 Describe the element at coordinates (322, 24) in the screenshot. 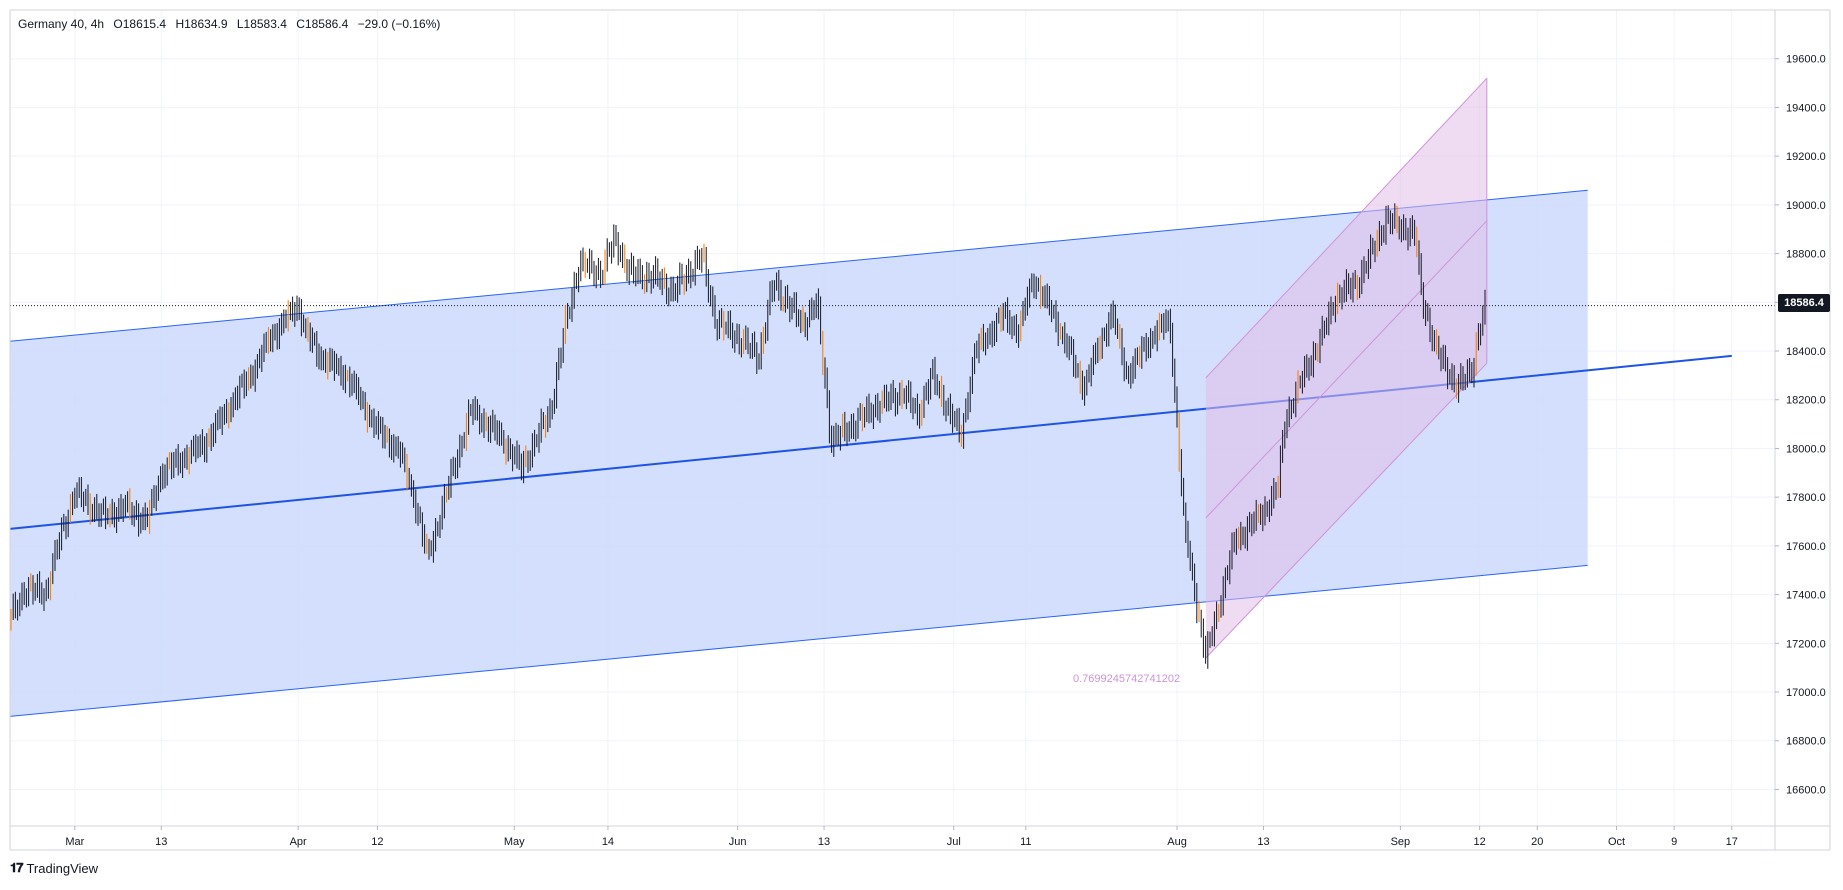

I see `close-value: C18586.4` at that location.